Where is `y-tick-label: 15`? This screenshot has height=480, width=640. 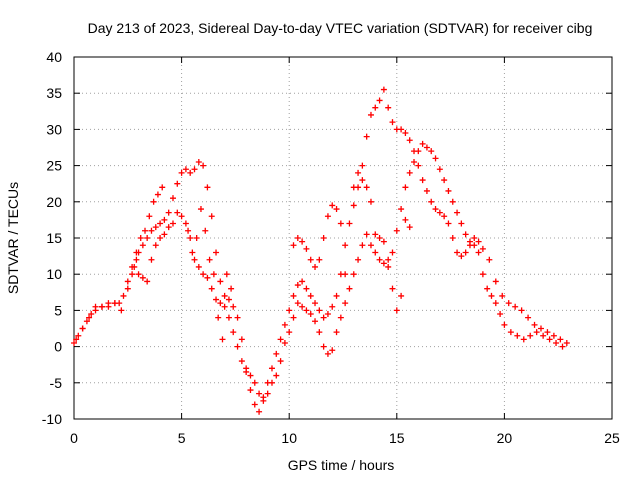 y-tick-label: 15 is located at coordinates (54, 238).